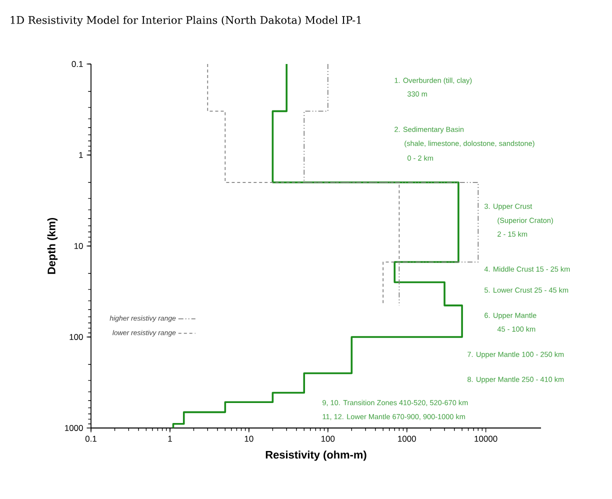 The image size is (612, 499). I want to click on y-tick-label: 1, so click(81, 155).